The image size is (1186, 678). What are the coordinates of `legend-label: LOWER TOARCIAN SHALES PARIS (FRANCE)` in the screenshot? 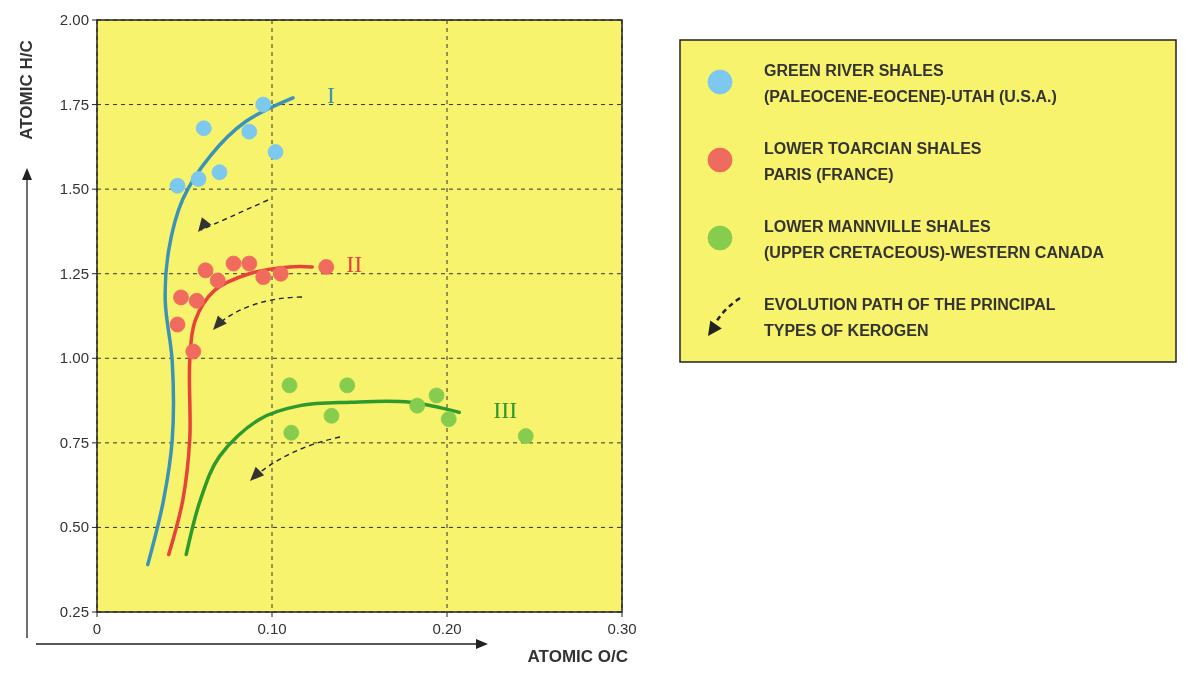 It's located at (873, 161).